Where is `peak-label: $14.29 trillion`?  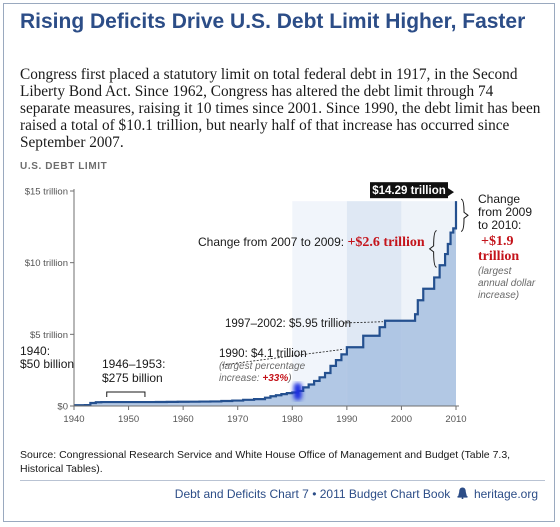
peak-label: $14.29 trillion is located at coordinates (409, 191).